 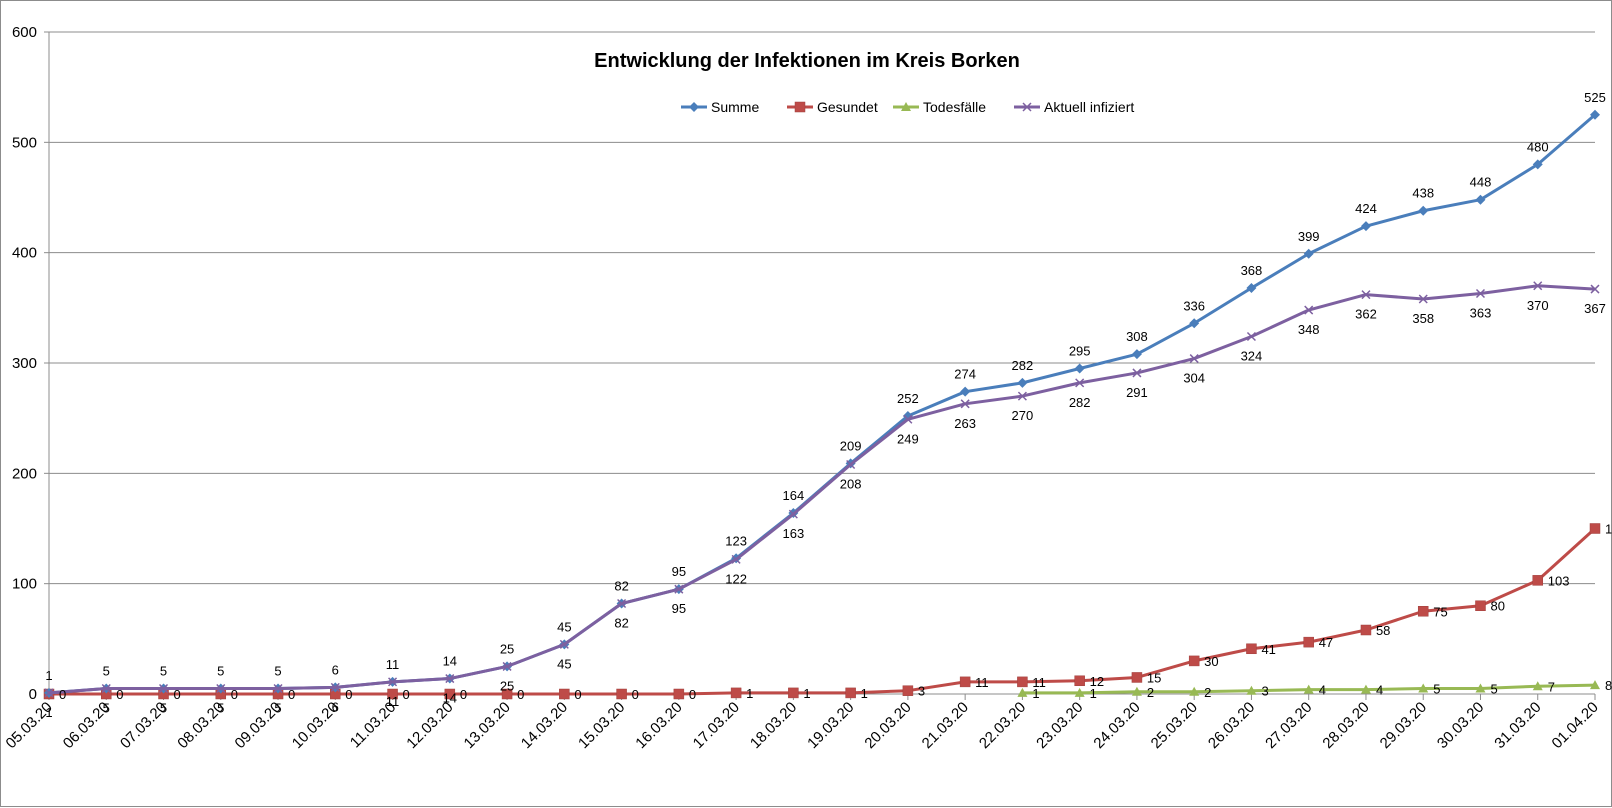 I want to click on x-tick-label: 20.03.20, so click(x=887, y=725).